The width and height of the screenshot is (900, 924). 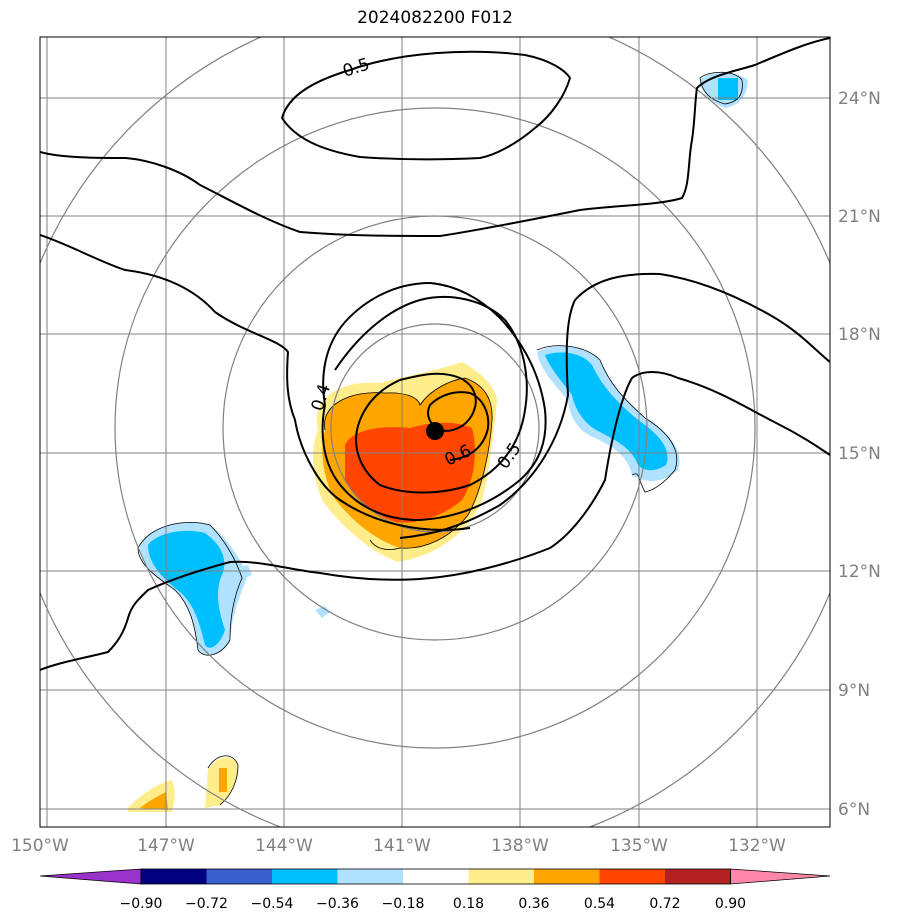 What do you see at coordinates (284, 846) in the screenshot?
I see `lon-label-144w: 144°W` at bounding box center [284, 846].